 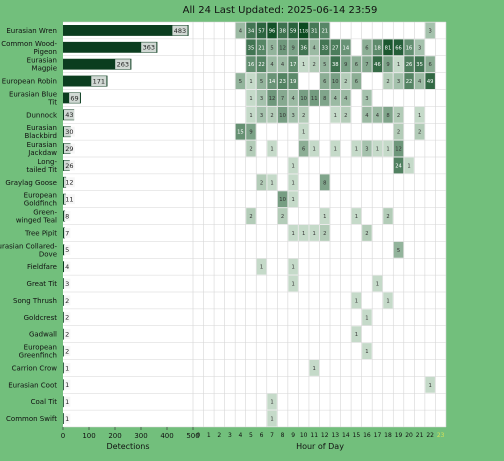 What do you see at coordinates (377, 65) in the screenshot?
I see `heatmap-cell-label: 46` at bounding box center [377, 65].